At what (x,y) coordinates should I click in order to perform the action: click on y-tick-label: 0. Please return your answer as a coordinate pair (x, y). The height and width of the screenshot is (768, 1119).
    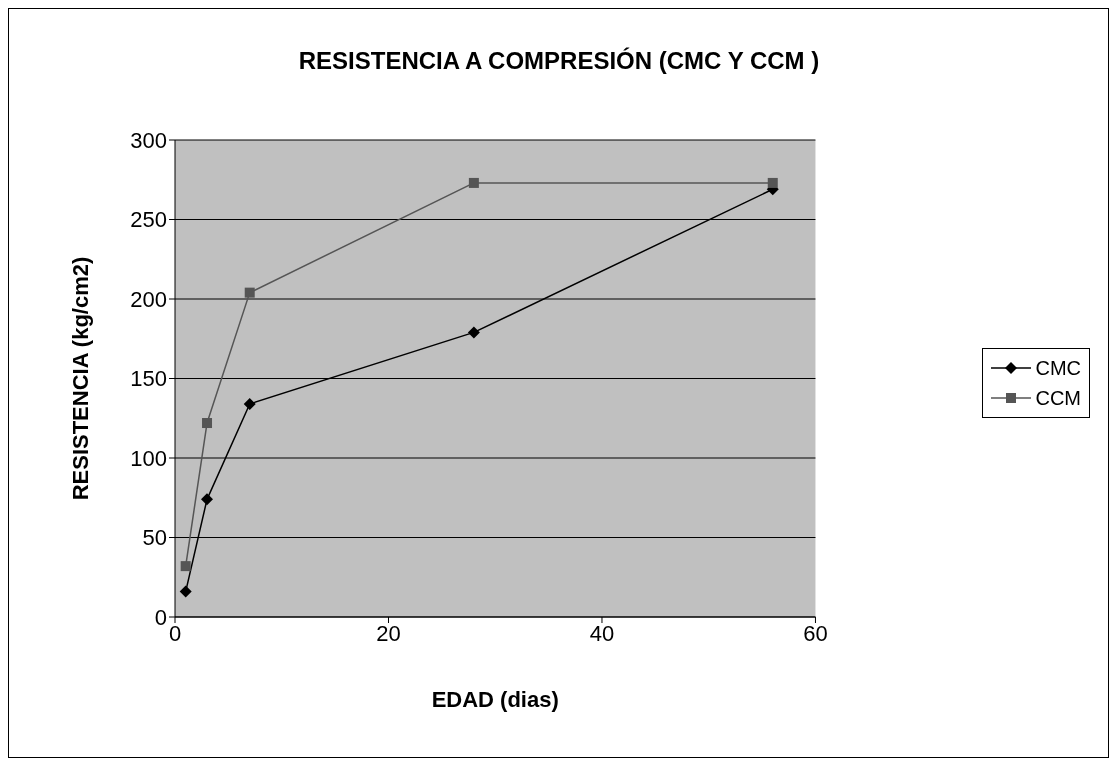
    Looking at the image, I should click on (160, 617).